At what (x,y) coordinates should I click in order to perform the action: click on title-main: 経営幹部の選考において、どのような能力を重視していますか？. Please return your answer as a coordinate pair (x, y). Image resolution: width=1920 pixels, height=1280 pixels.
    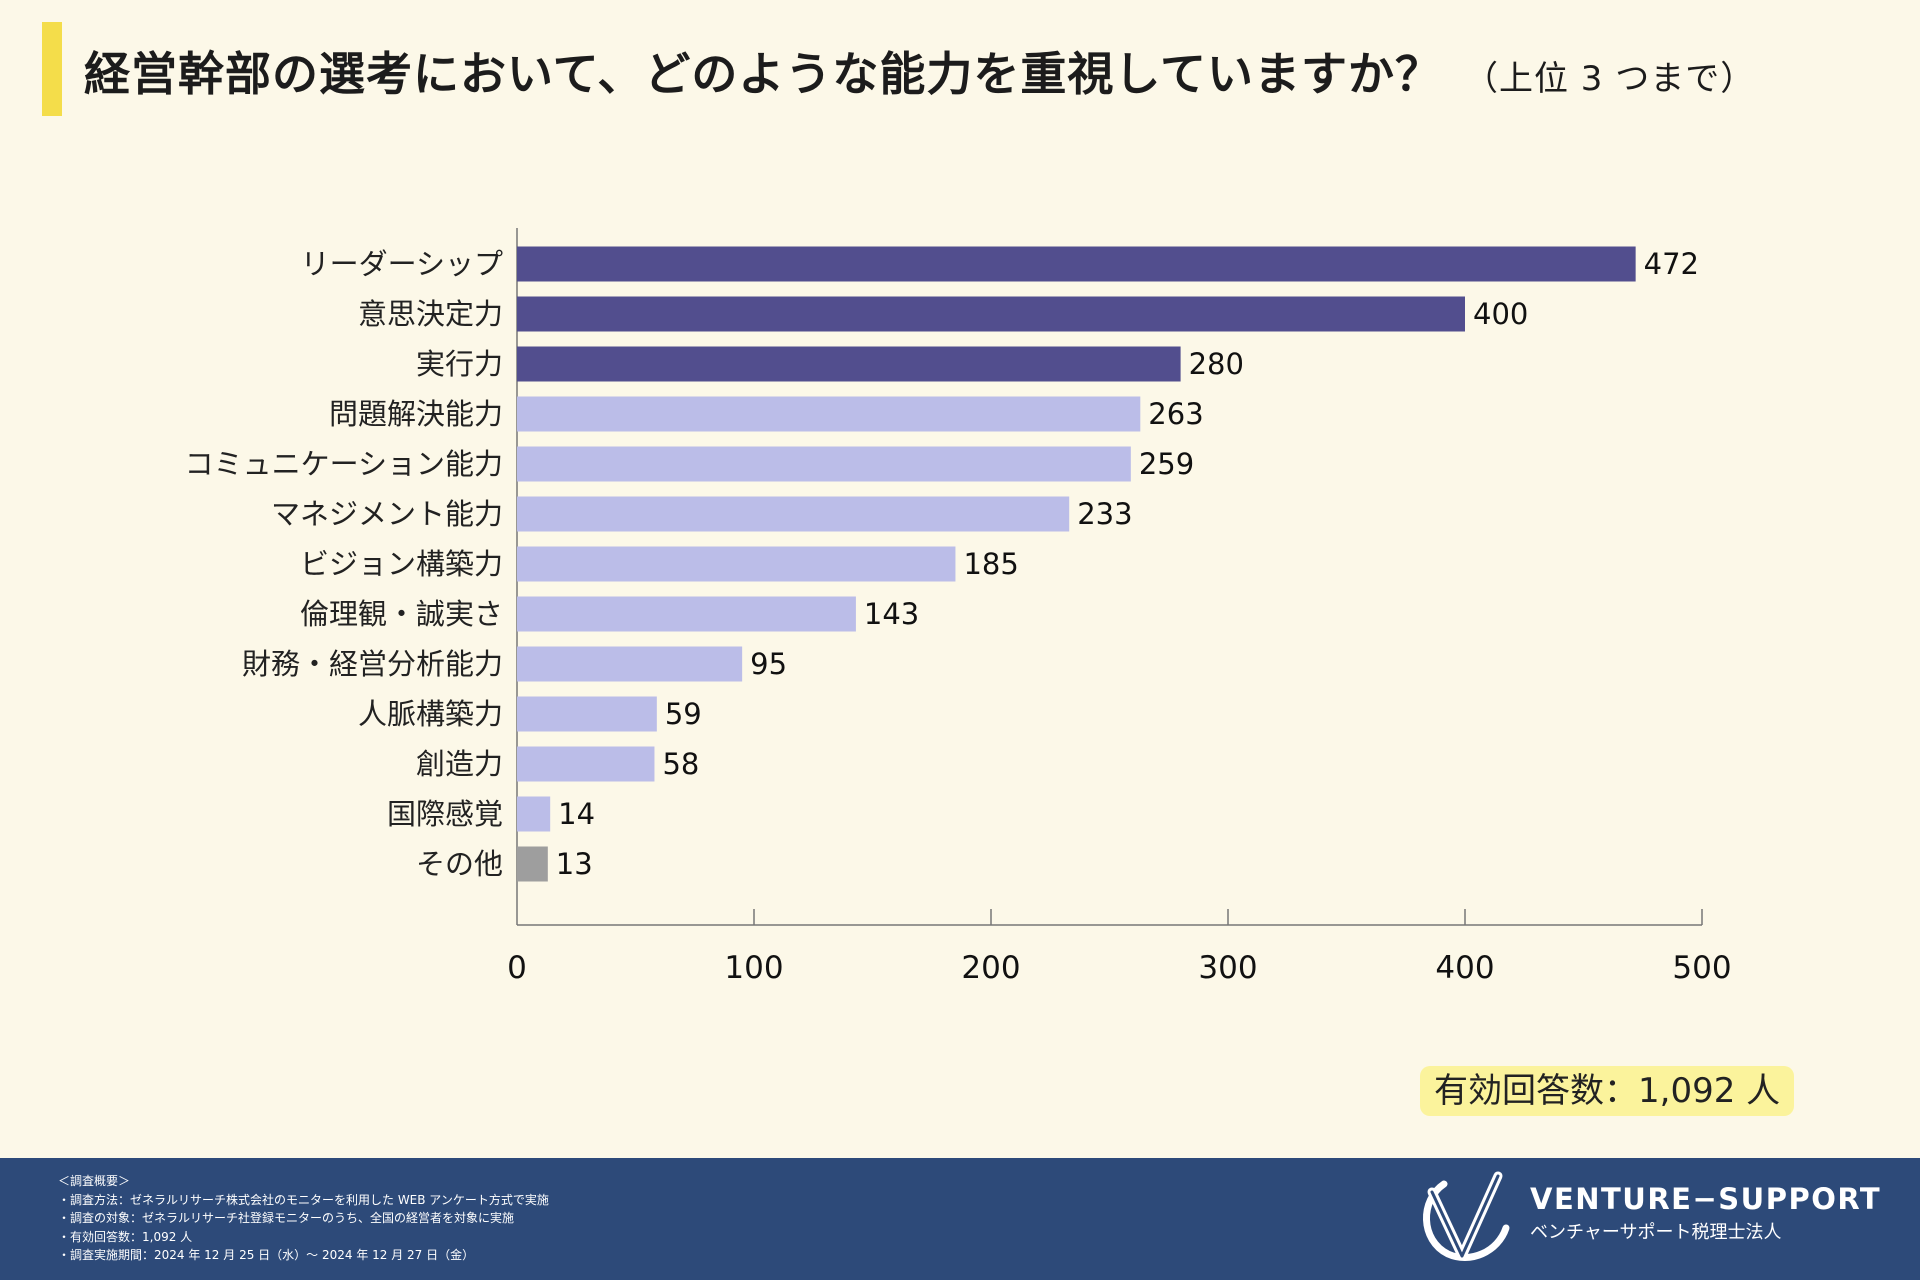
    Looking at the image, I should click on (763, 74).